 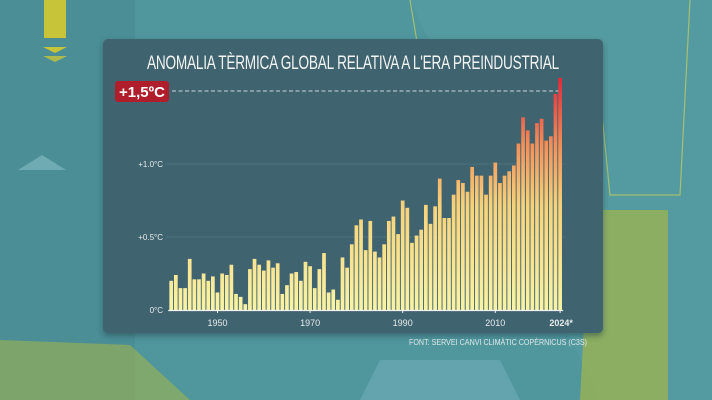 I want to click on bar-1983, so click(x=370, y=265).